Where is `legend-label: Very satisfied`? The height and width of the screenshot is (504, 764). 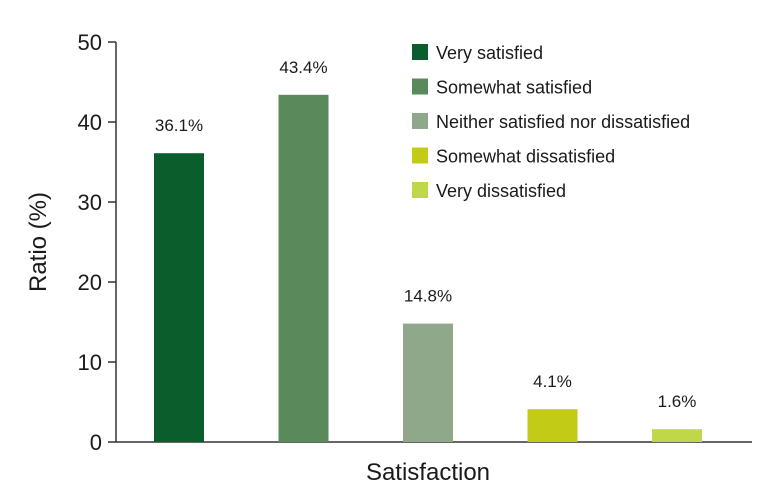 legend-label: Very satisfied is located at coordinates (489, 53).